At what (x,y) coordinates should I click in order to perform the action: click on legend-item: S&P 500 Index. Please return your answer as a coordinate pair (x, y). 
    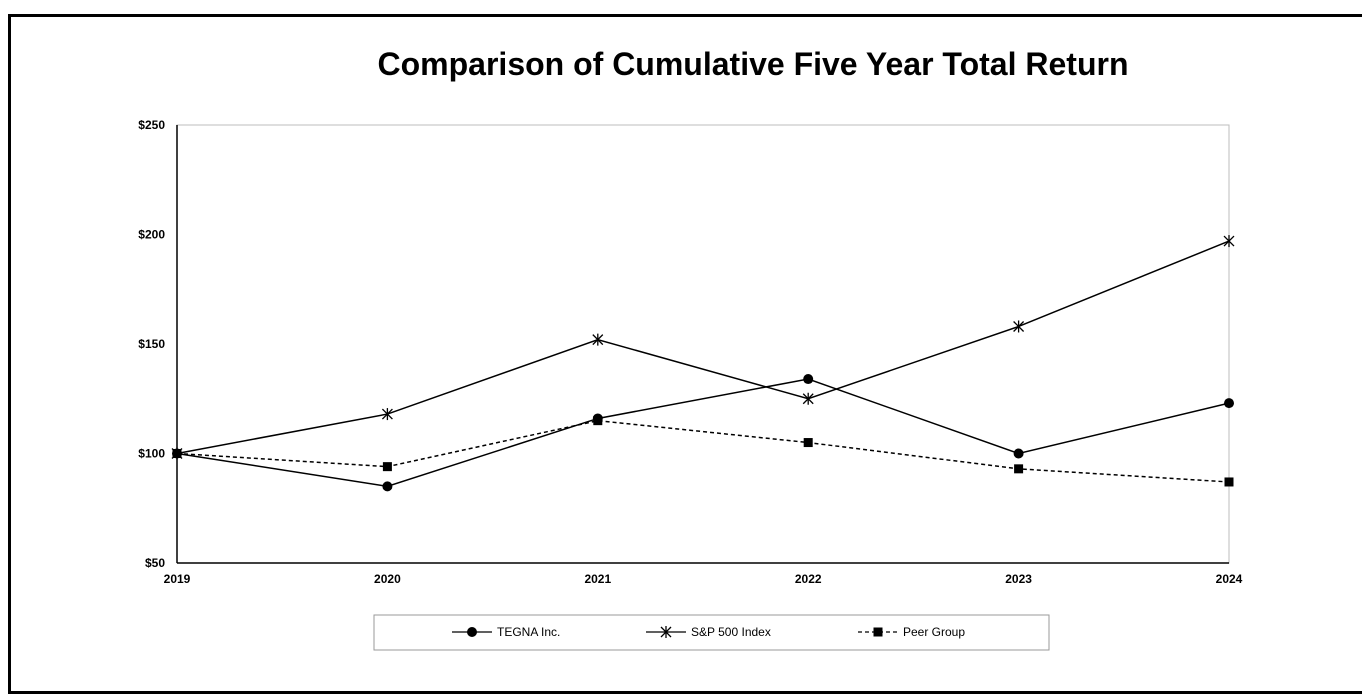
    Looking at the image, I should click on (708, 632).